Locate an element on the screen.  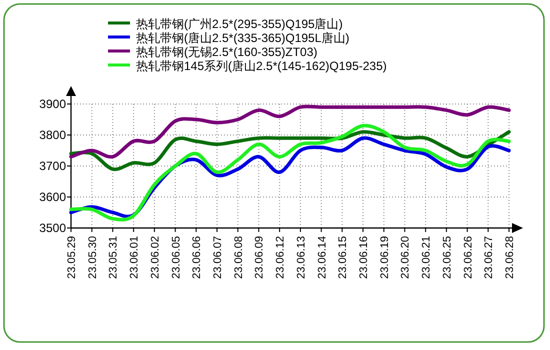
x-tick-label: 23.06.20 is located at coordinates (406, 257).